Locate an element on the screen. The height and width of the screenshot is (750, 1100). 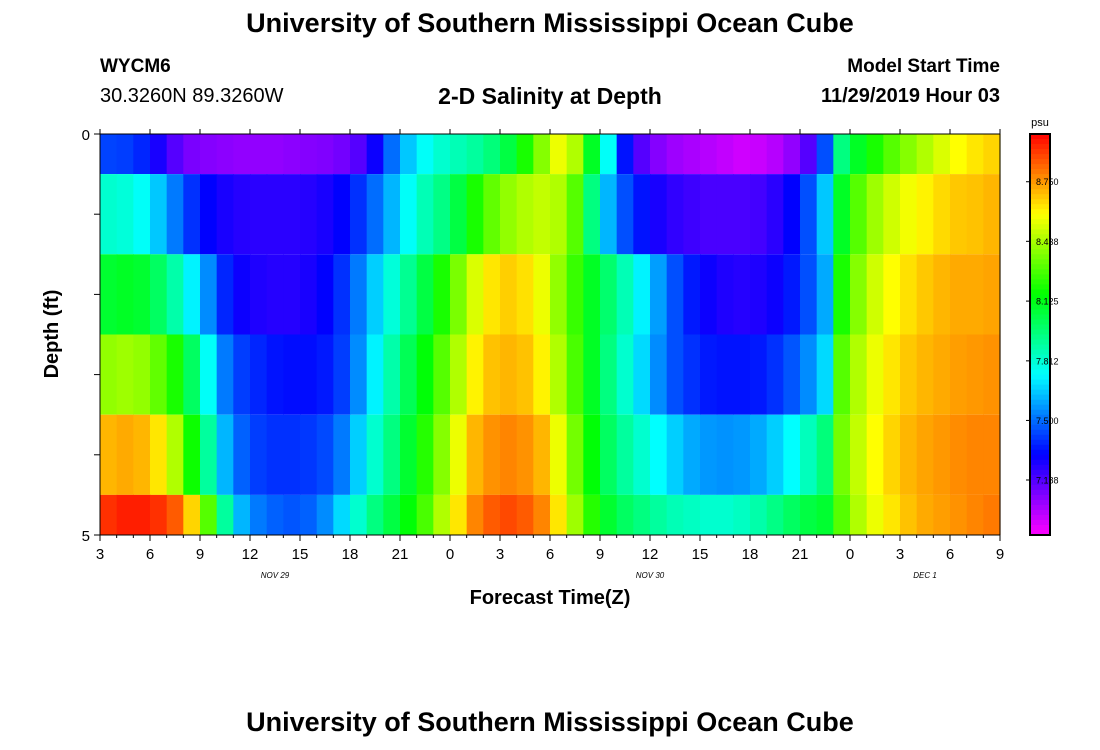
x-tick-label: 15 is located at coordinates (300, 554).